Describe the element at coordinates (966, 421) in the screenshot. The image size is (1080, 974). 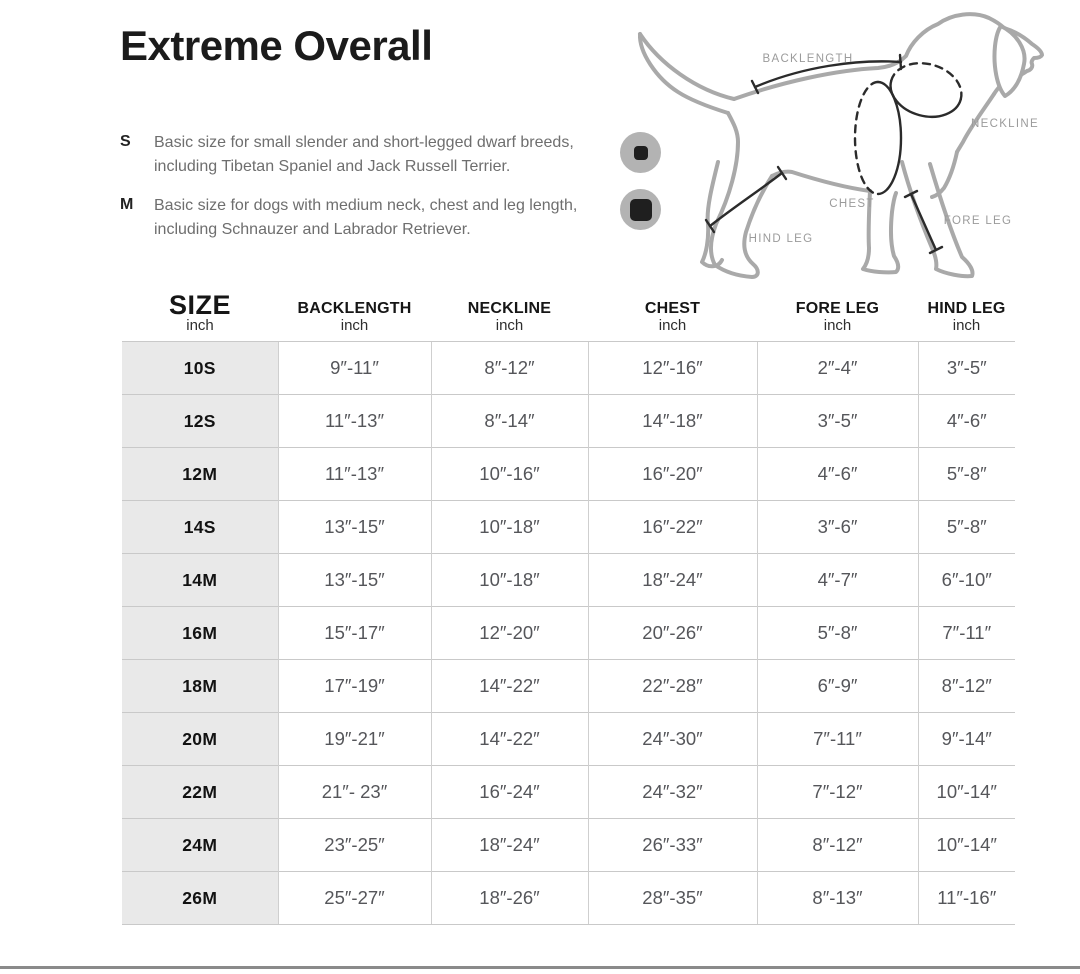
I see `hindleg-cell: 4″-6″` at that location.